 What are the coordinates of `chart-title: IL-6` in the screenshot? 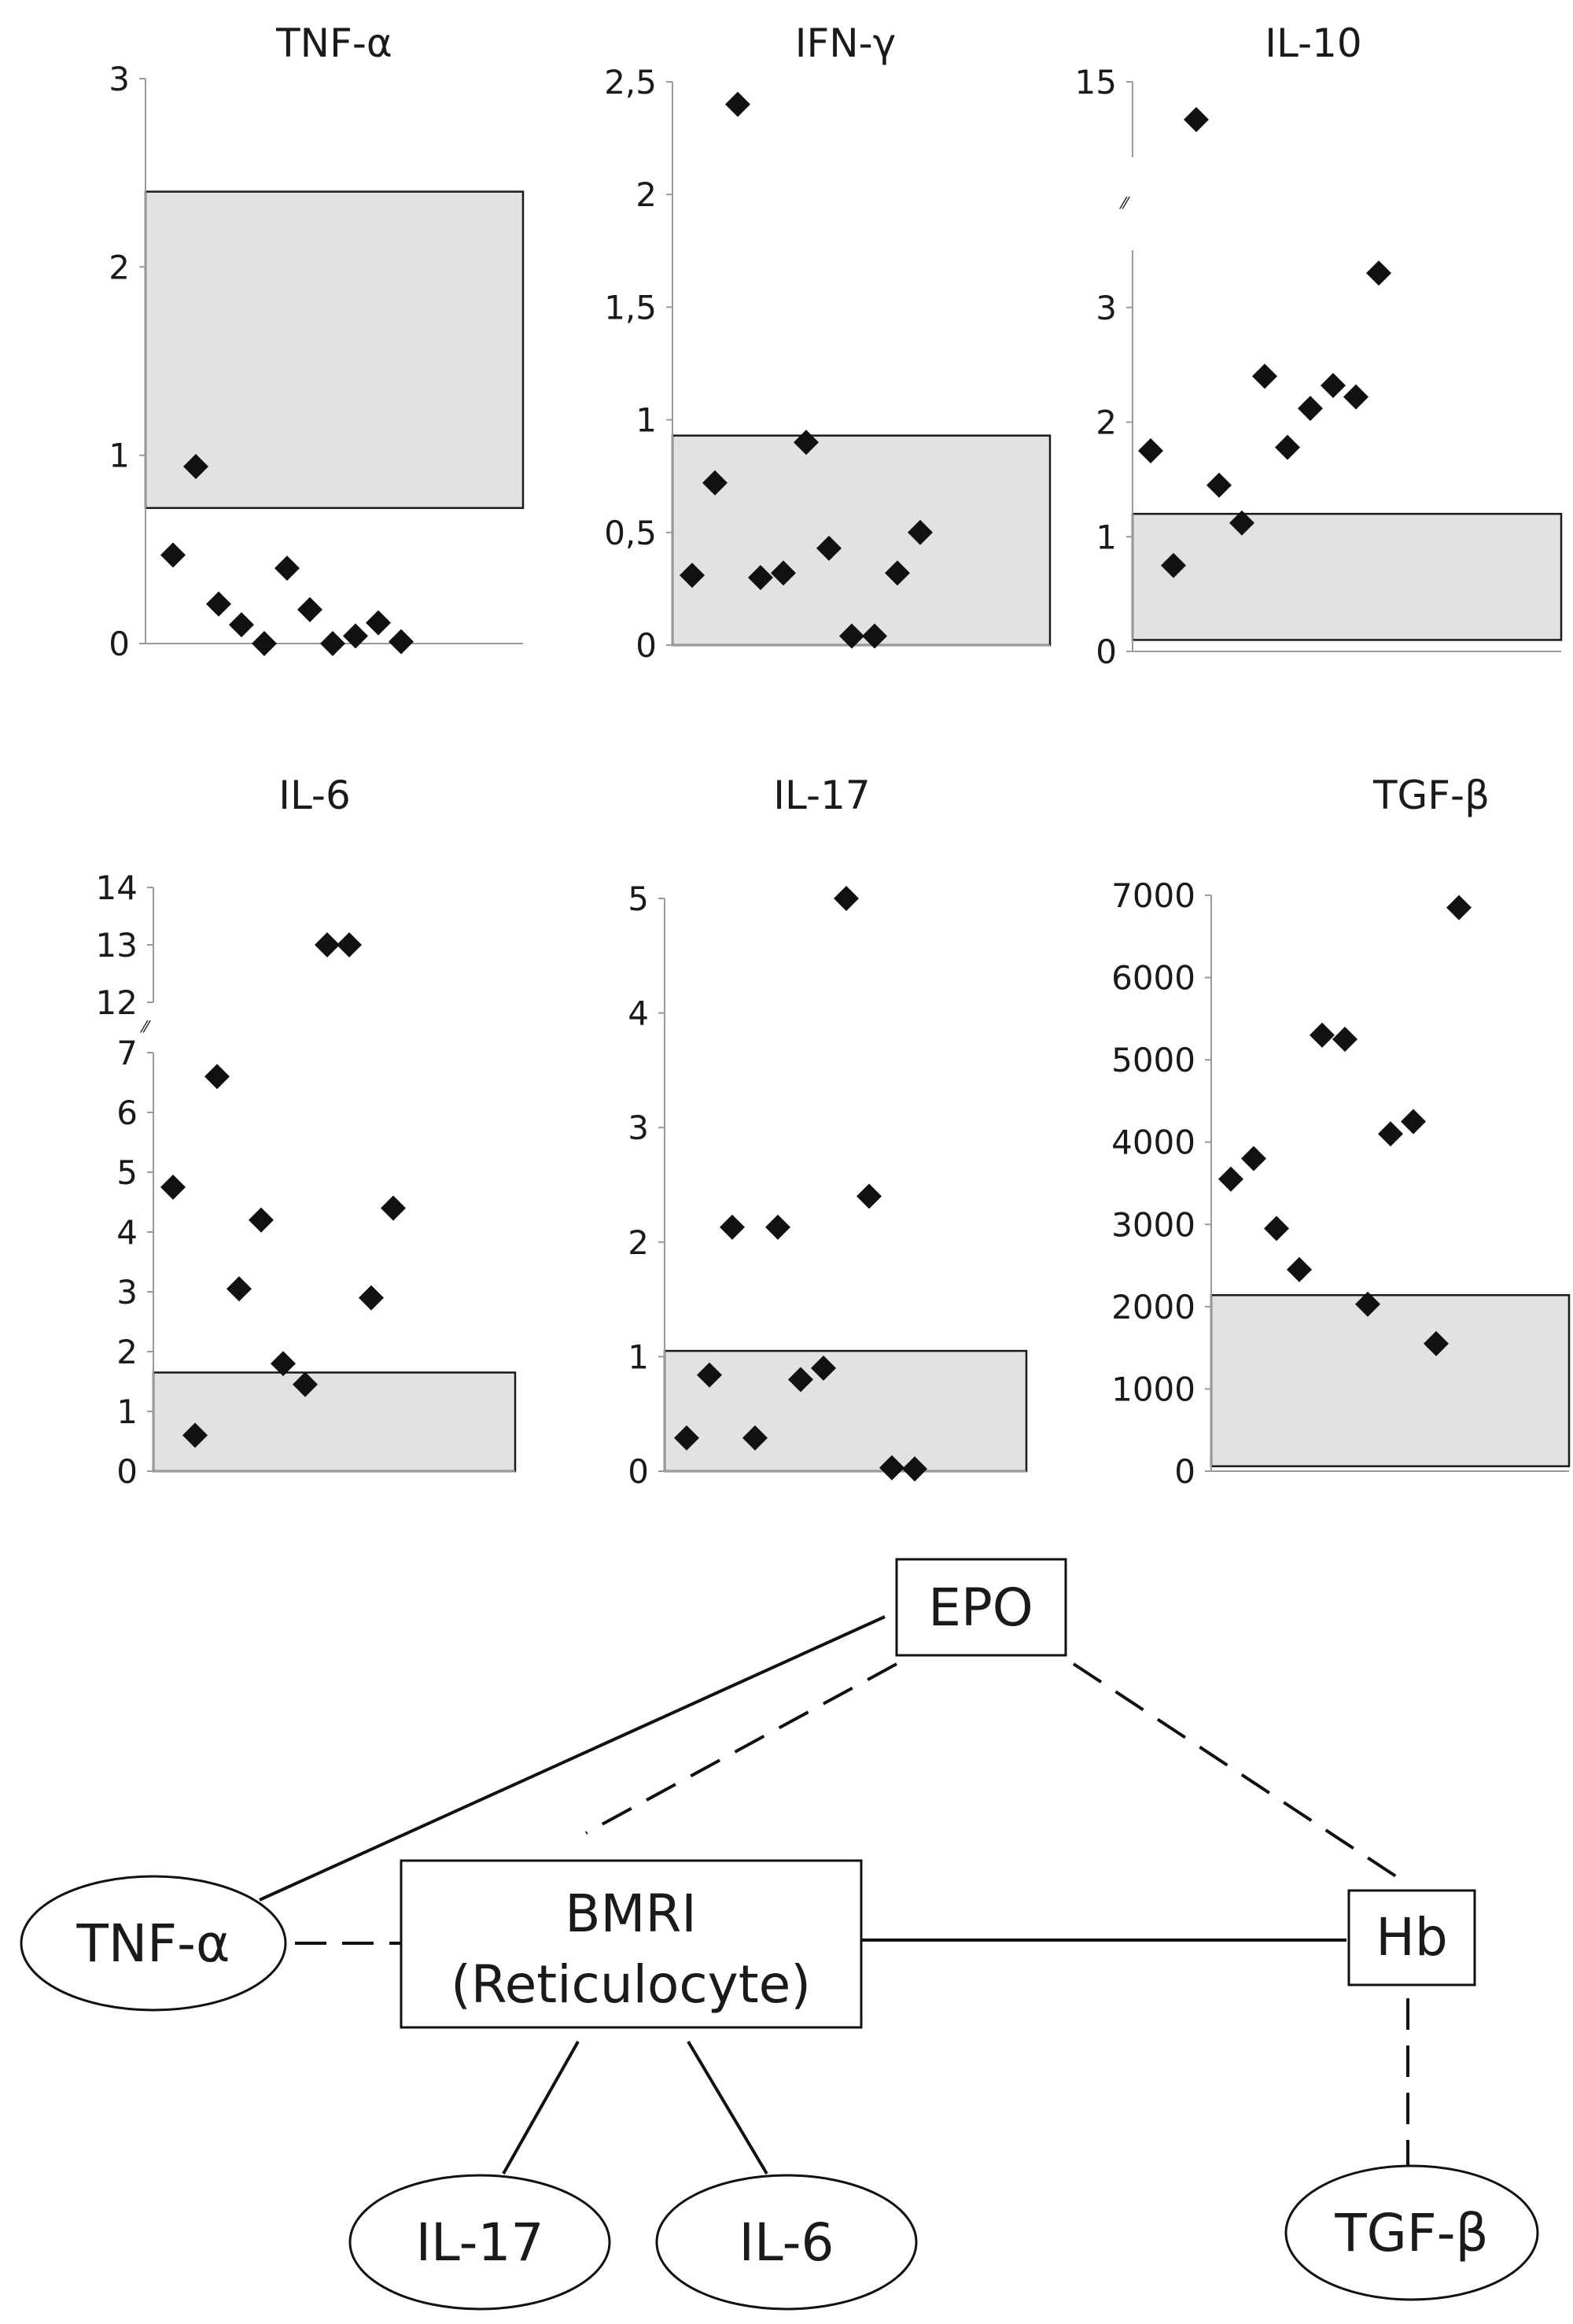 It's located at (314, 796).